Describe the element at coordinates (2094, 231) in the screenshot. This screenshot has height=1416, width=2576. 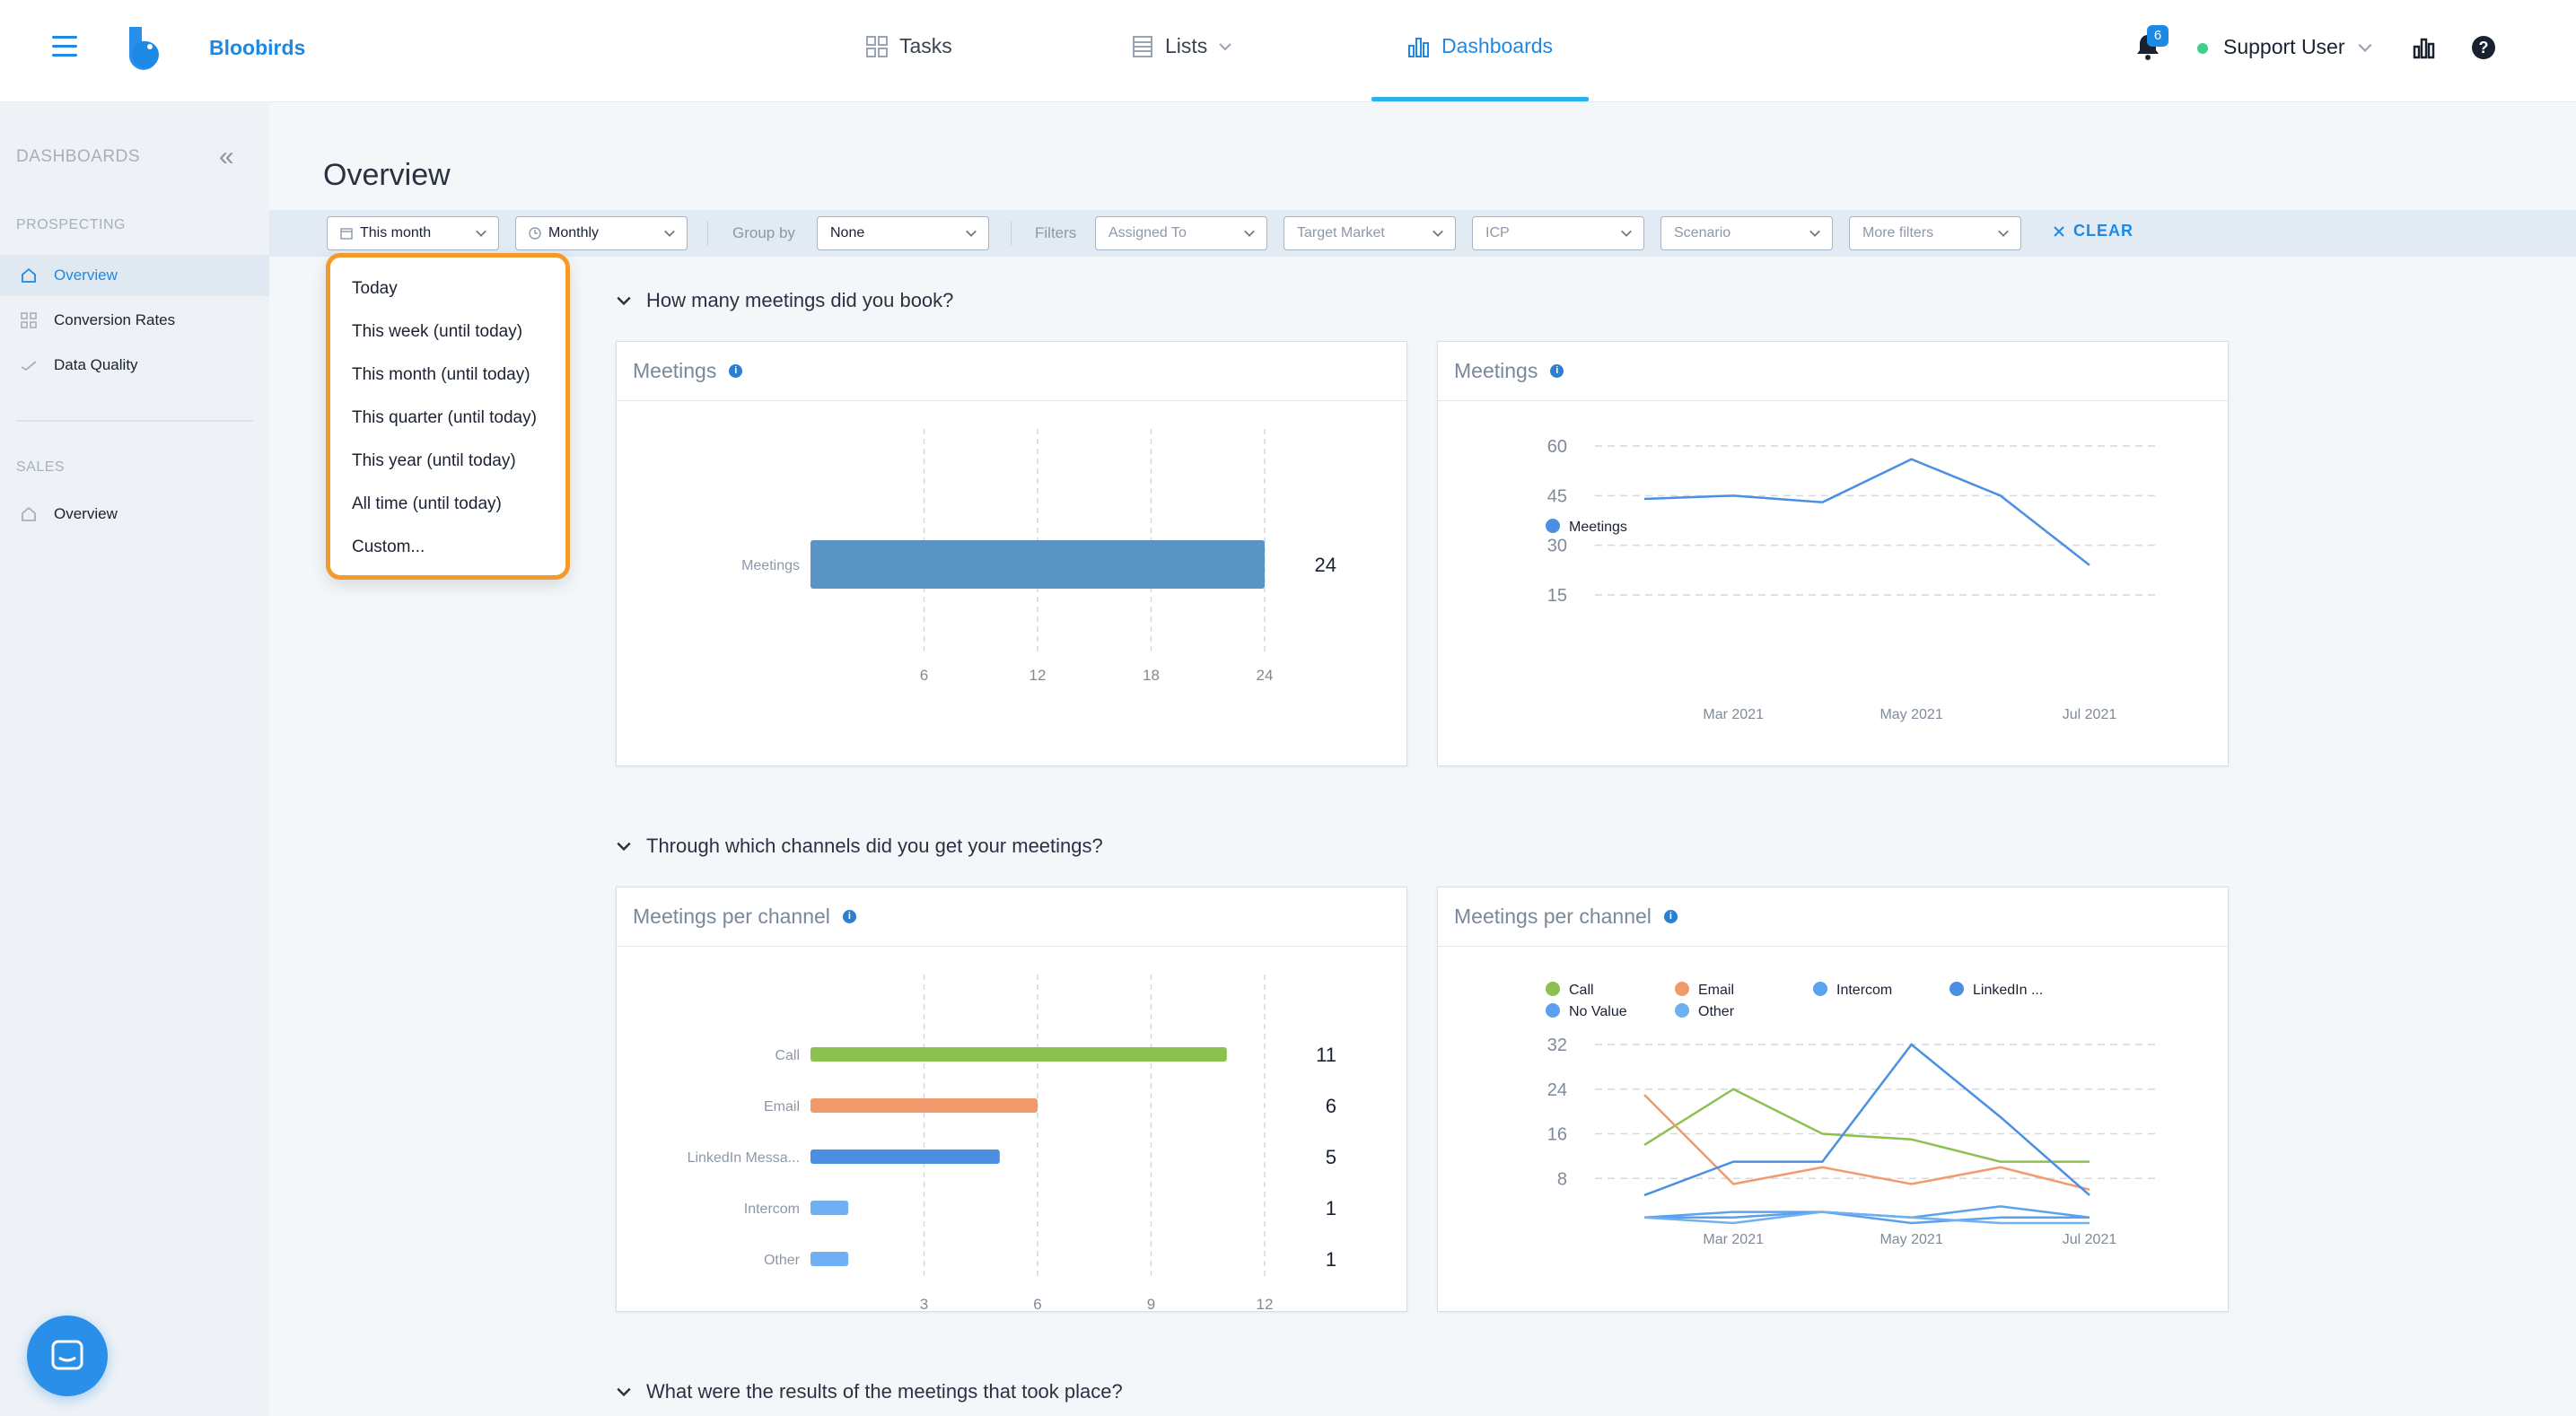
I see `clear-filters-button: CLEAR` at that location.